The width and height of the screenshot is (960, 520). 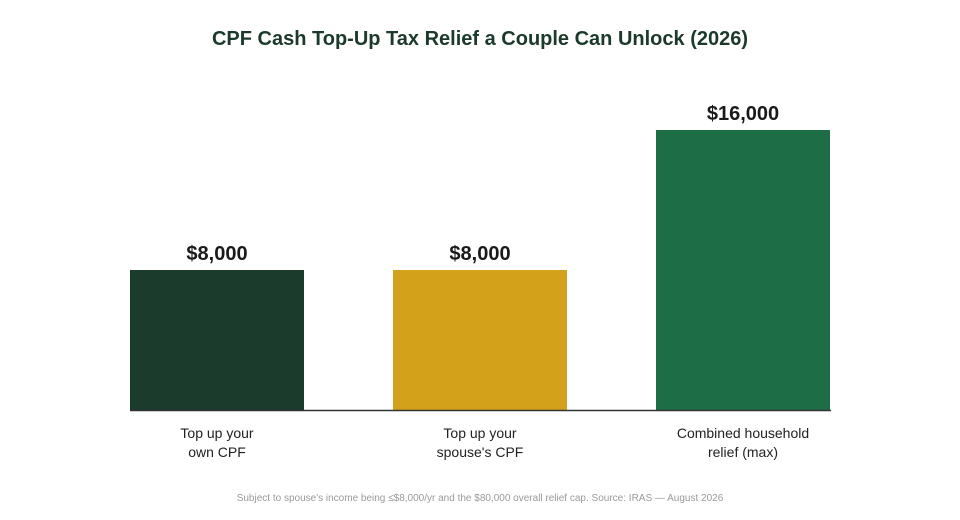 What do you see at coordinates (480, 452) in the screenshot?
I see `category-label-line: spouse's CPF` at bounding box center [480, 452].